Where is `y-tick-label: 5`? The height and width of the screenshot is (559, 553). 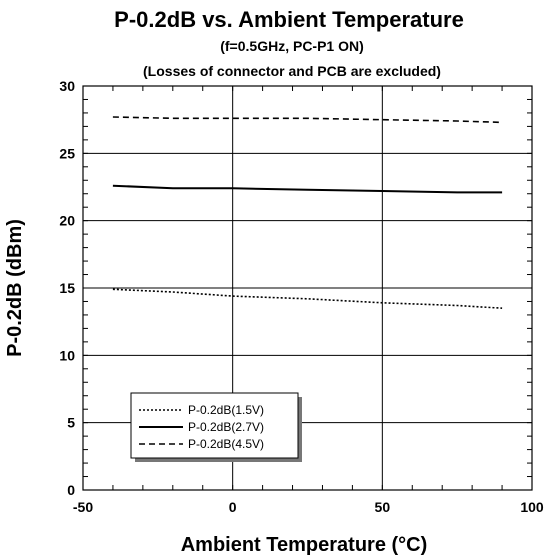
y-tick-label: 5 is located at coordinates (71, 423).